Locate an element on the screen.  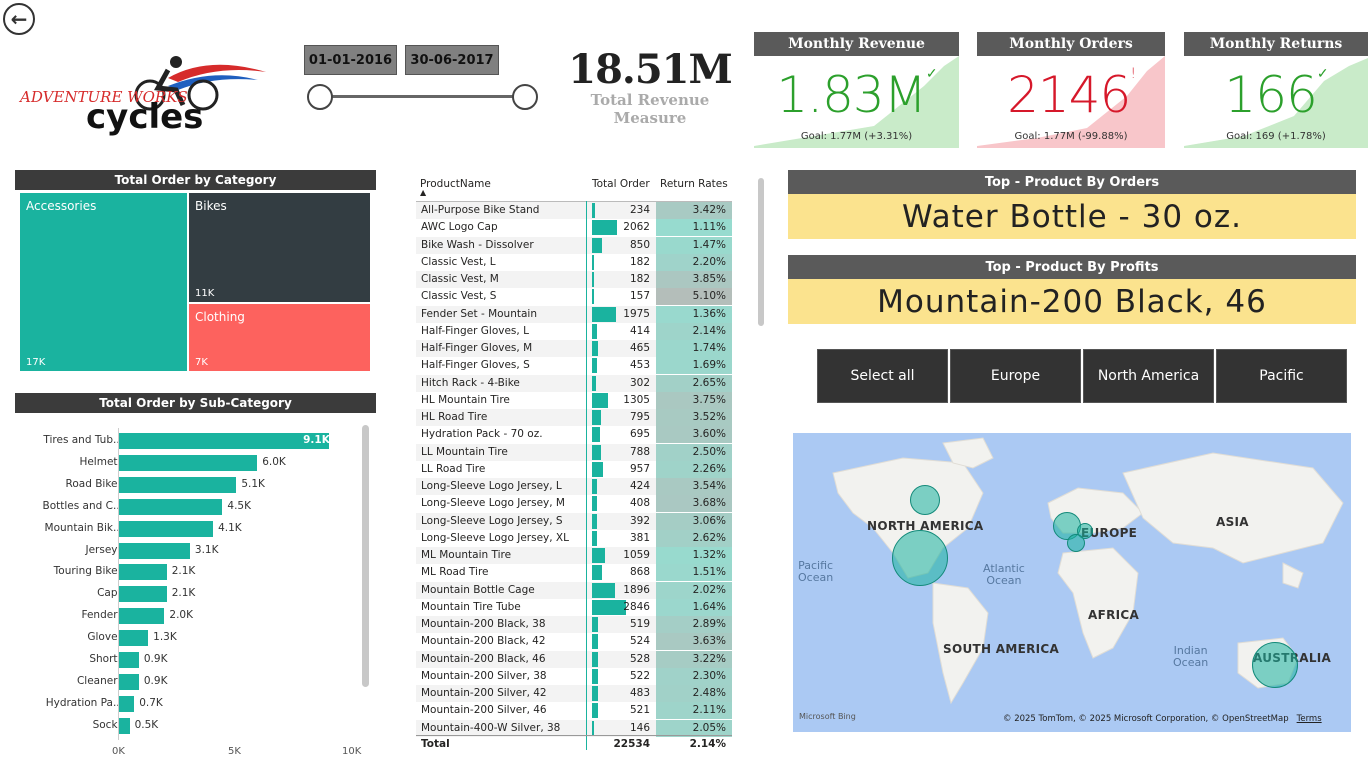
table-row: Classic Vest, S 157 5.10% is located at coordinates (574, 297).